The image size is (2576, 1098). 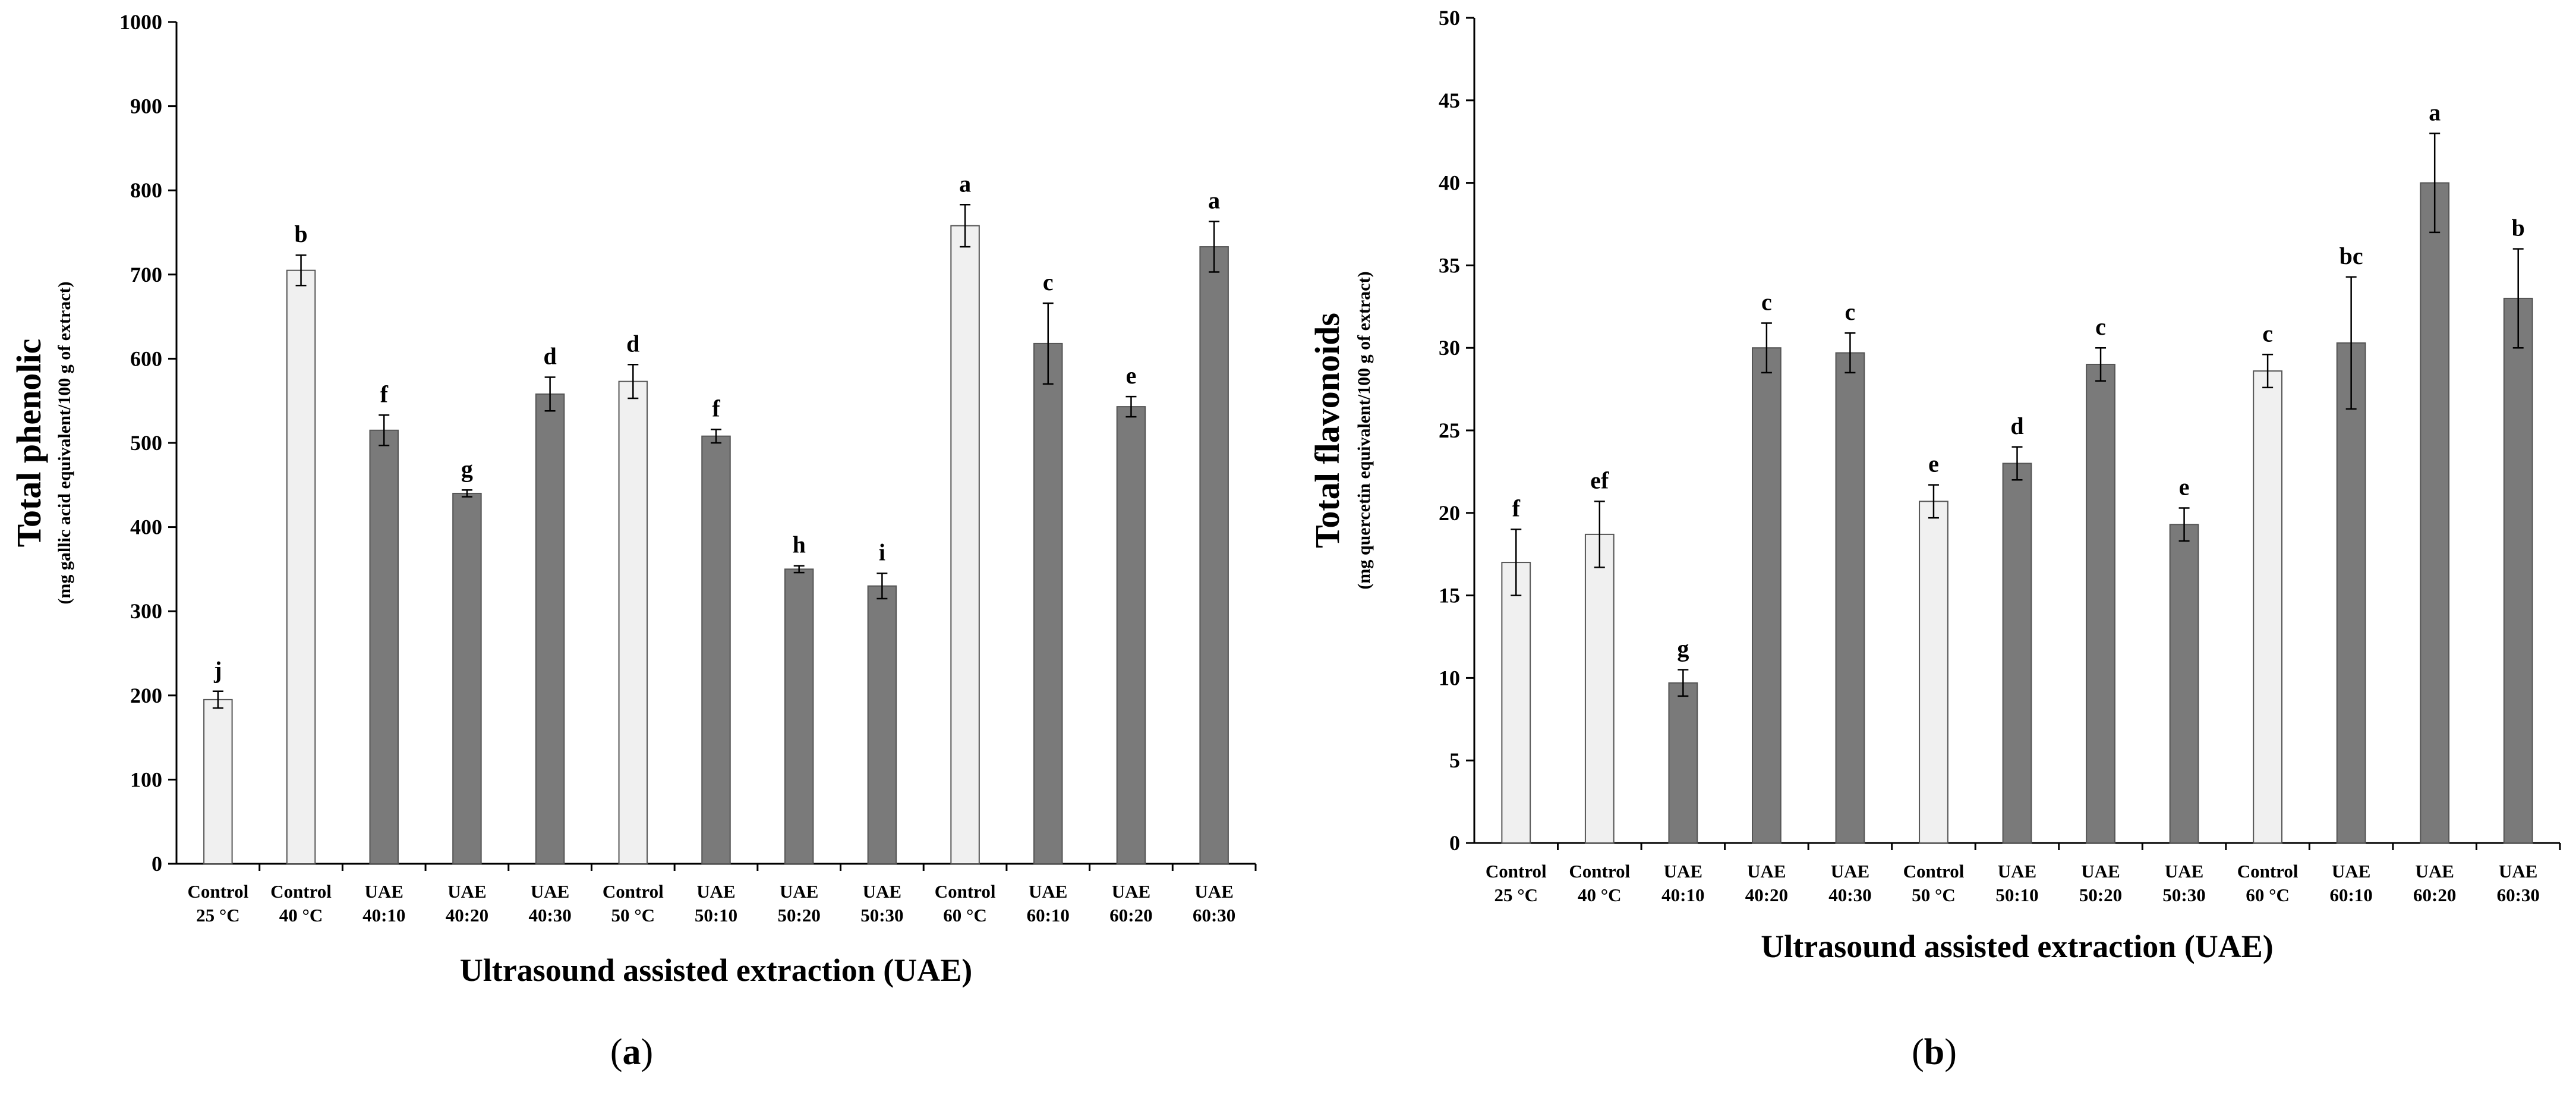 I want to click on category-label: 25 °C, so click(x=218, y=915).